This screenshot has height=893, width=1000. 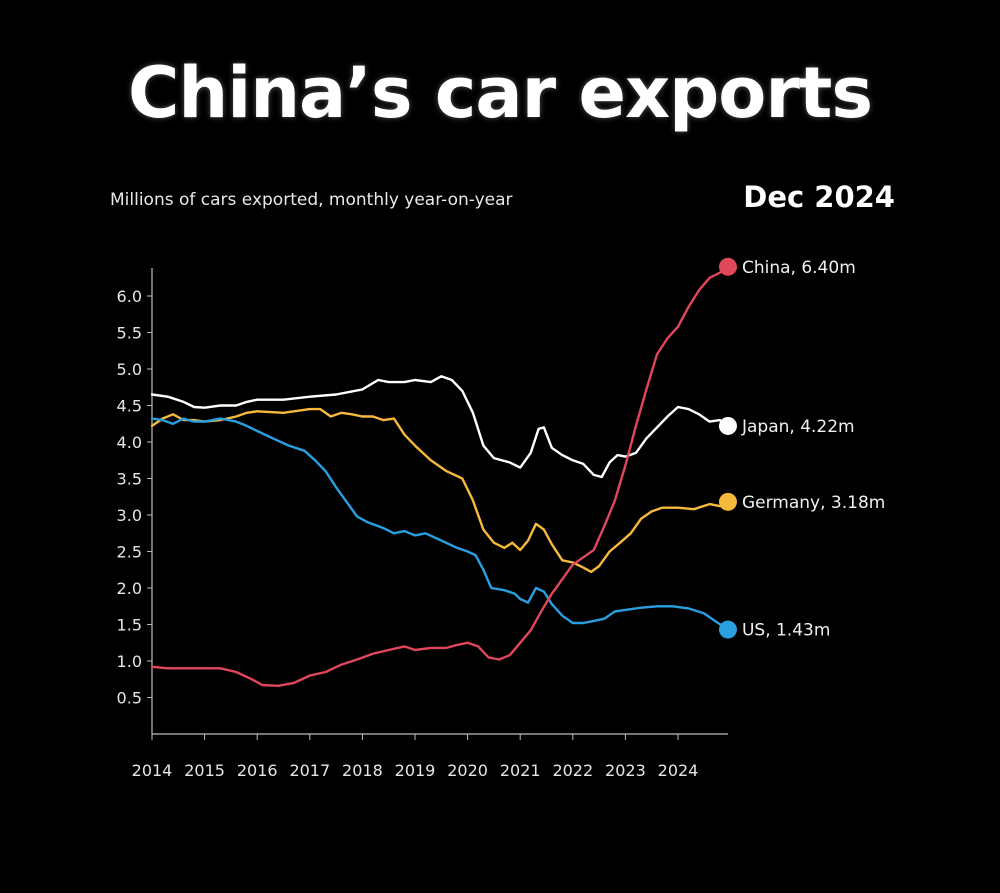 What do you see at coordinates (520, 770) in the screenshot?
I see `x-tick-label: 2021` at bounding box center [520, 770].